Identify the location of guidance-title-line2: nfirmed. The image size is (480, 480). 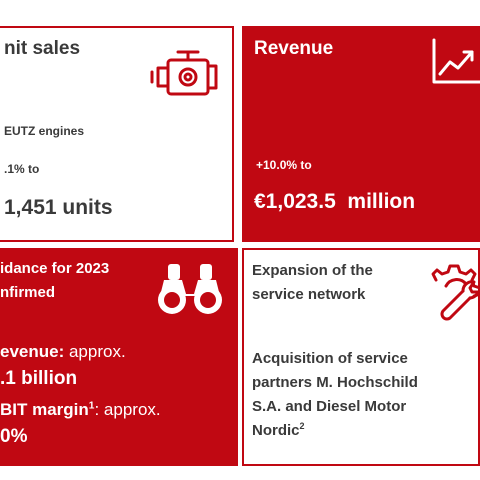
(28, 292).